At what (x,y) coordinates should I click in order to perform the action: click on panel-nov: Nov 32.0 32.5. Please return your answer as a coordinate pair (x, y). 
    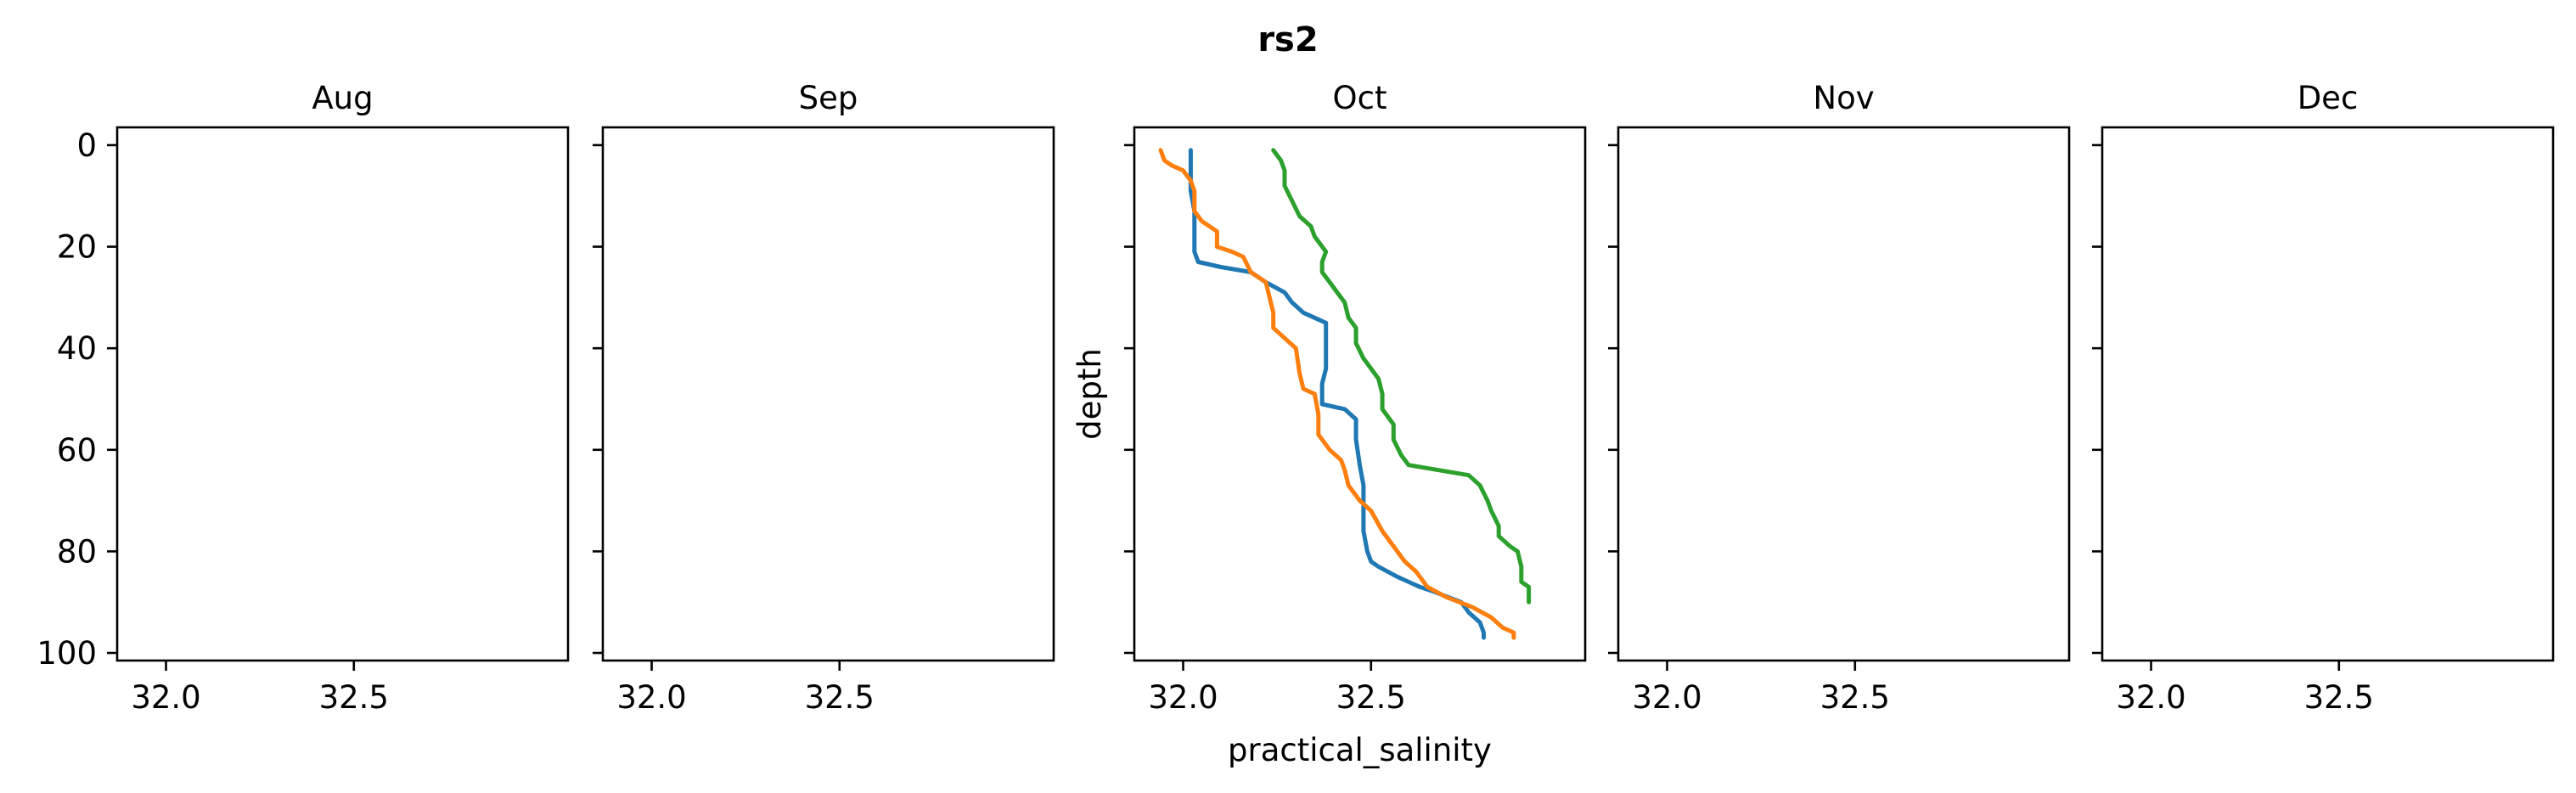
    Looking at the image, I should click on (1839, 398).